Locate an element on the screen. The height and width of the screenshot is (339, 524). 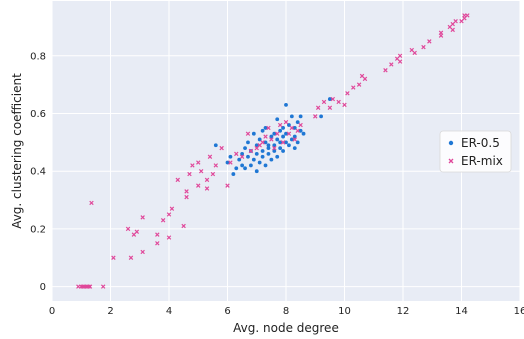
y-axis-ticks: 0 0.2 0.4 0.6 0.8 is located at coordinates (38, 172).